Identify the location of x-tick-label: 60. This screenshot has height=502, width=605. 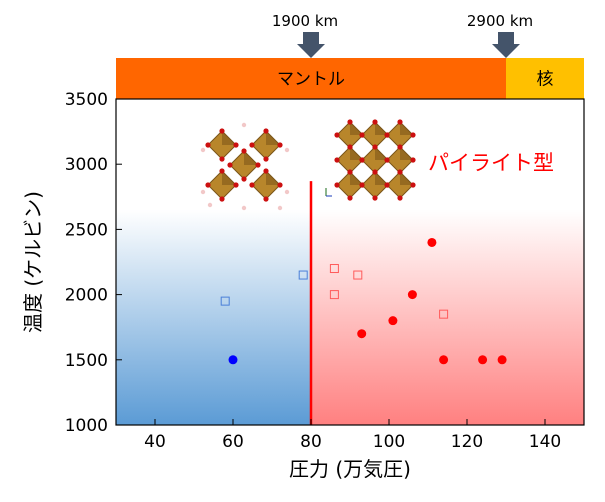
(233, 442).